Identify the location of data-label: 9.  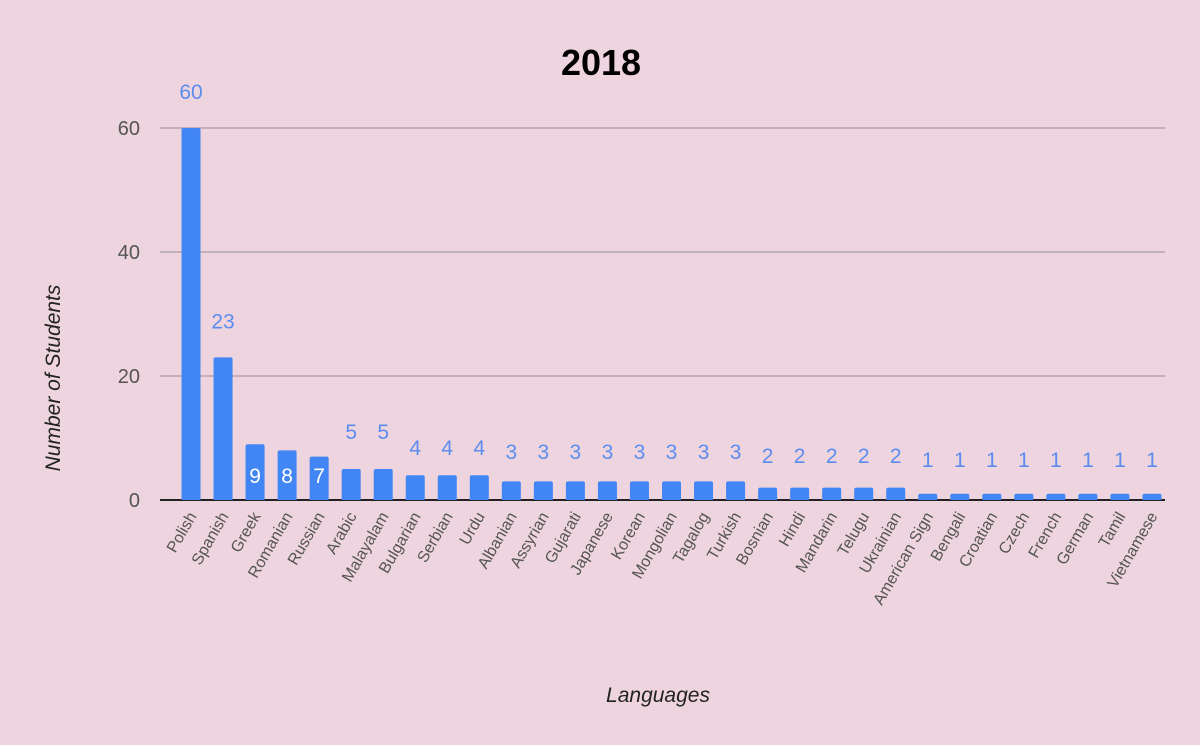
(255, 476).